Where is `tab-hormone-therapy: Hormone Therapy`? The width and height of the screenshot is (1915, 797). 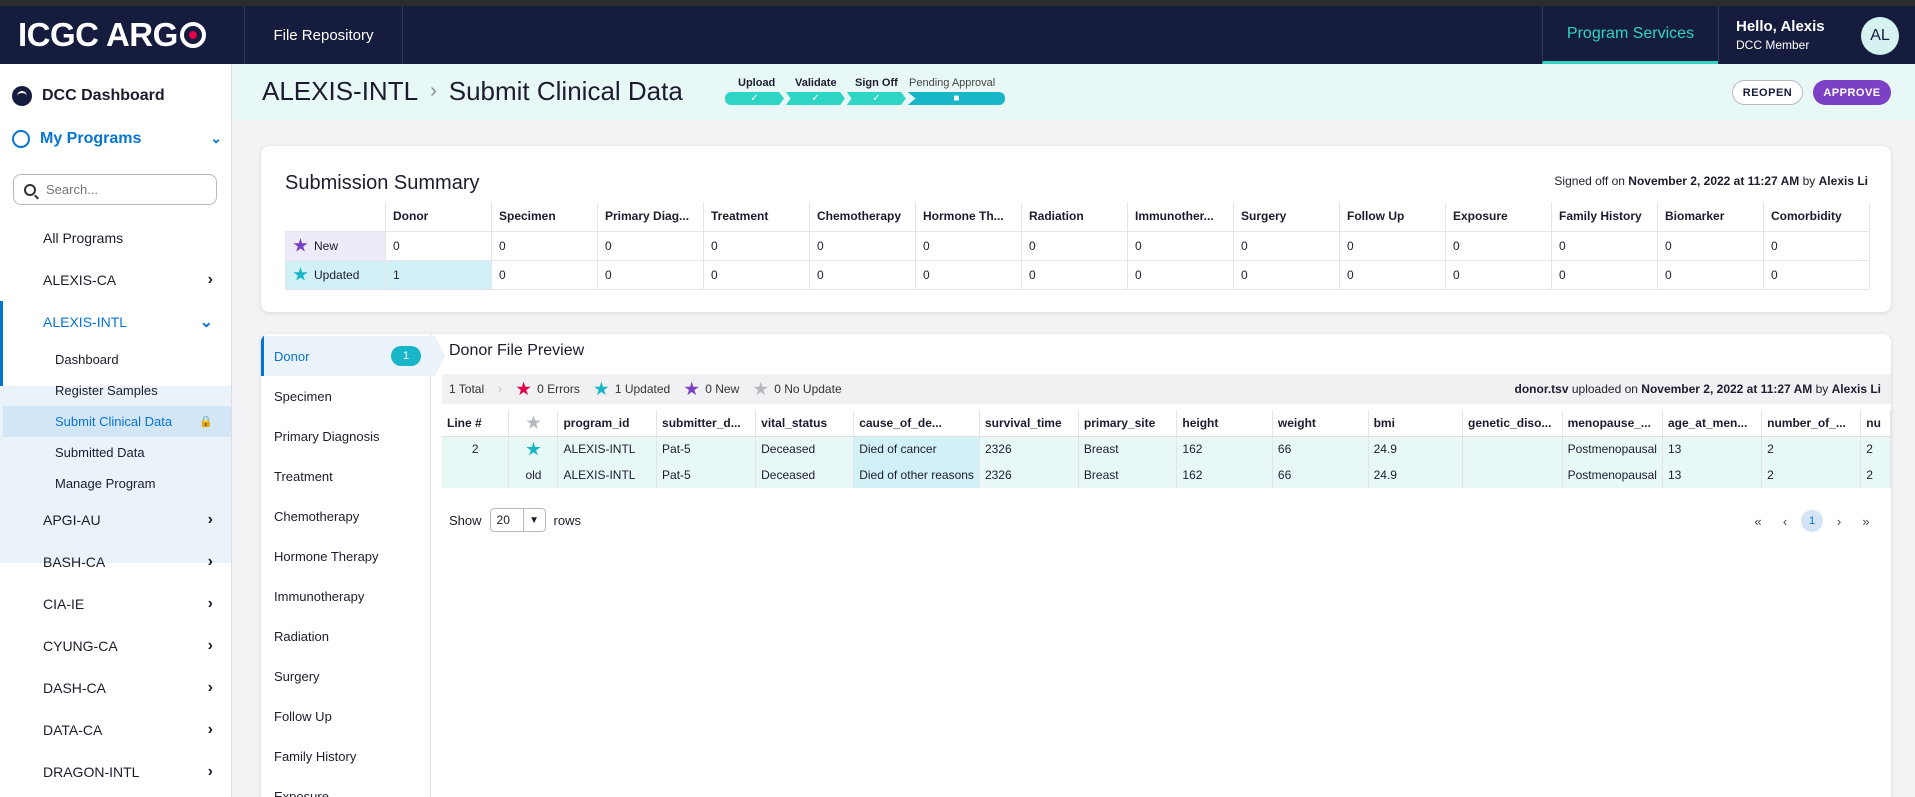 tab-hormone-therapy: Hormone Therapy is located at coordinates (326, 556).